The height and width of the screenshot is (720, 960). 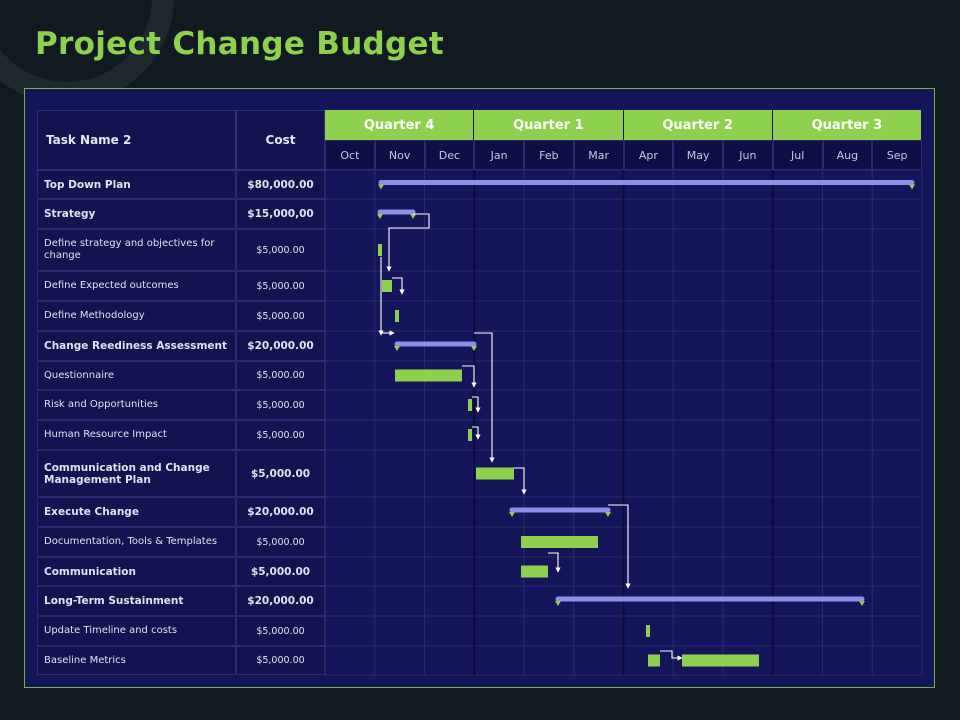 What do you see at coordinates (136, 346) in the screenshot?
I see `task-name-cell: Change Reediness Assessment` at bounding box center [136, 346].